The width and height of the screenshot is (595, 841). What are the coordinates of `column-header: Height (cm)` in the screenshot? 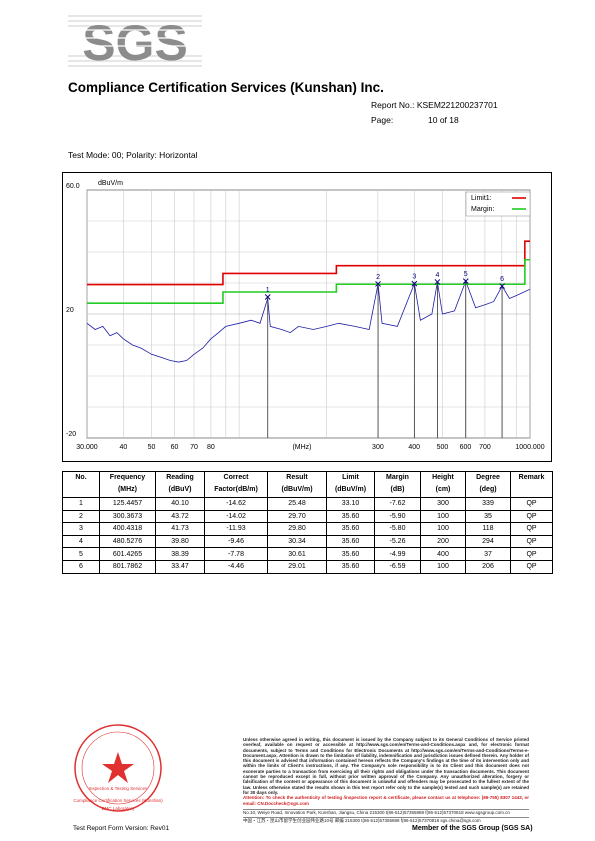 It's located at (443, 484).